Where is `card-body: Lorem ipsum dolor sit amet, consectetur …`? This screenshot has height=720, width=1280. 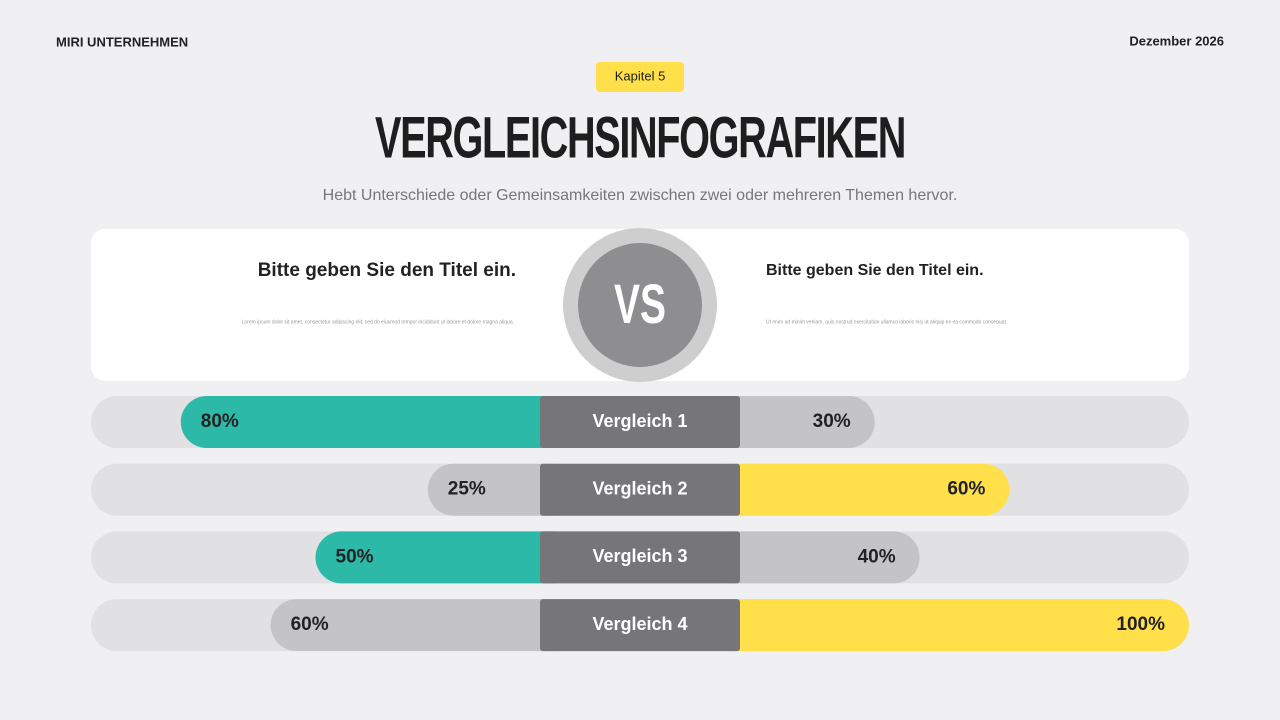
card-body: Lorem ipsum dolor sit amet, consectetur … is located at coordinates (378, 322).